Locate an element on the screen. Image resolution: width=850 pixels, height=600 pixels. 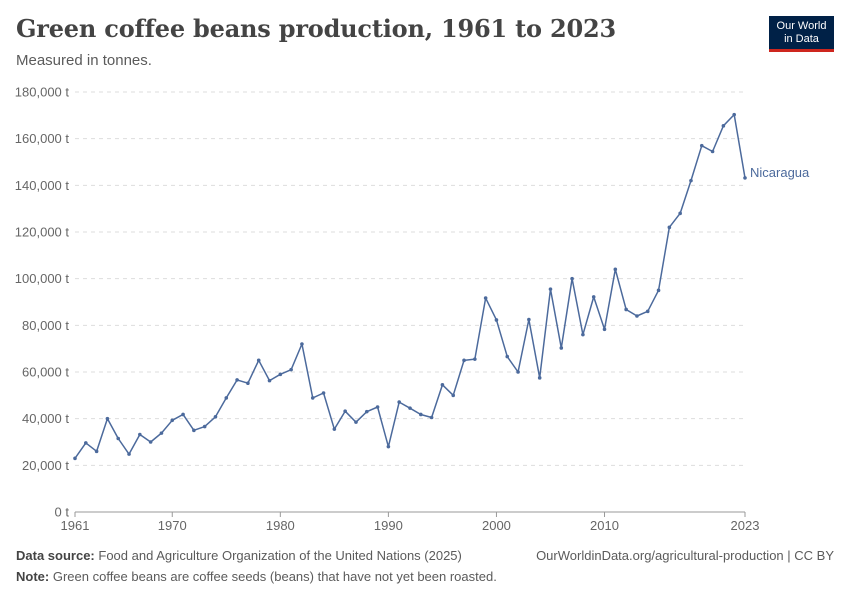
x-tick-label: 2000 is located at coordinates (496, 525).